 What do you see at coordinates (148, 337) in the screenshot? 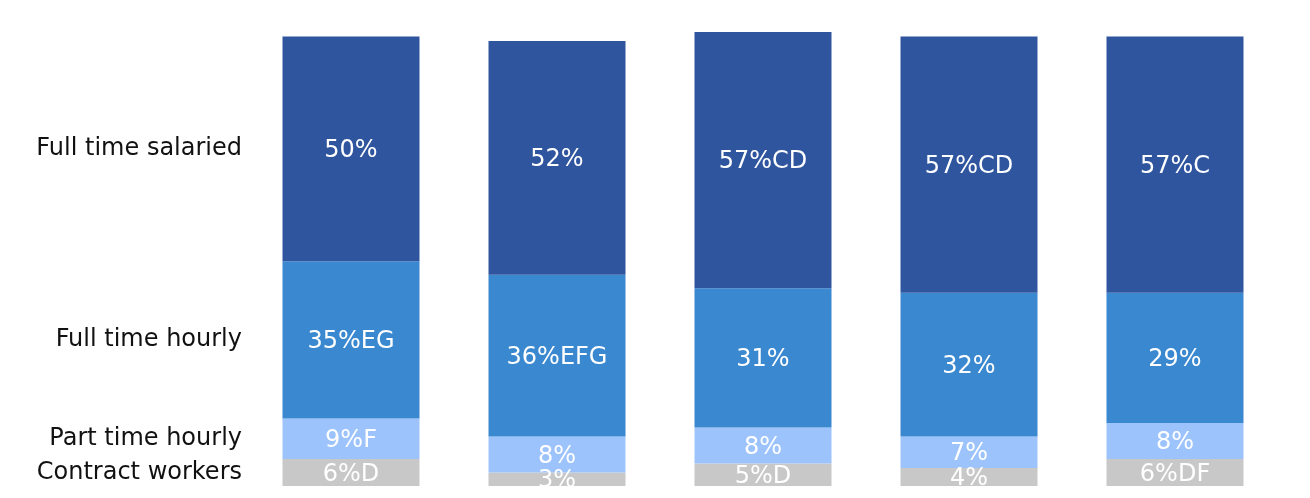
I see `series-label: Full time hourly` at bounding box center [148, 337].